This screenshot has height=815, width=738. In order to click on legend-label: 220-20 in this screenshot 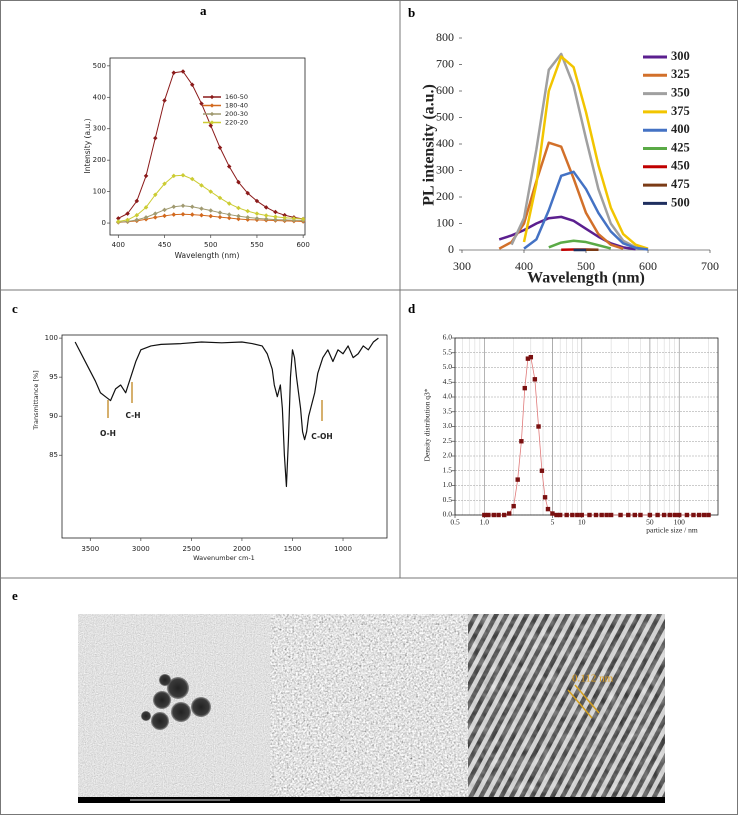, I will do `click(236, 123)`.